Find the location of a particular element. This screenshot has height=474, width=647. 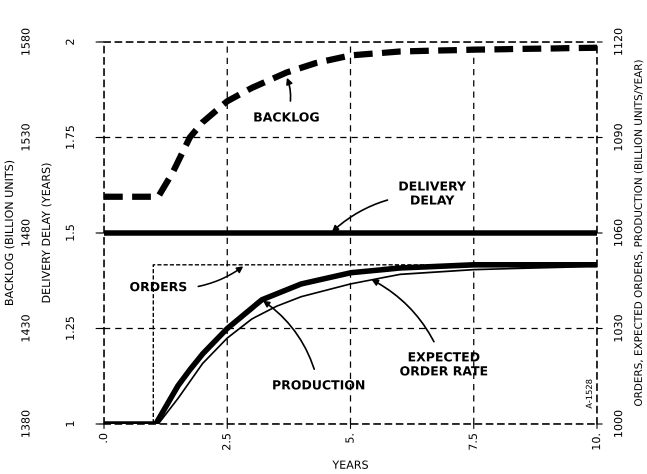

annotation: BACKLOG is located at coordinates (286, 117).